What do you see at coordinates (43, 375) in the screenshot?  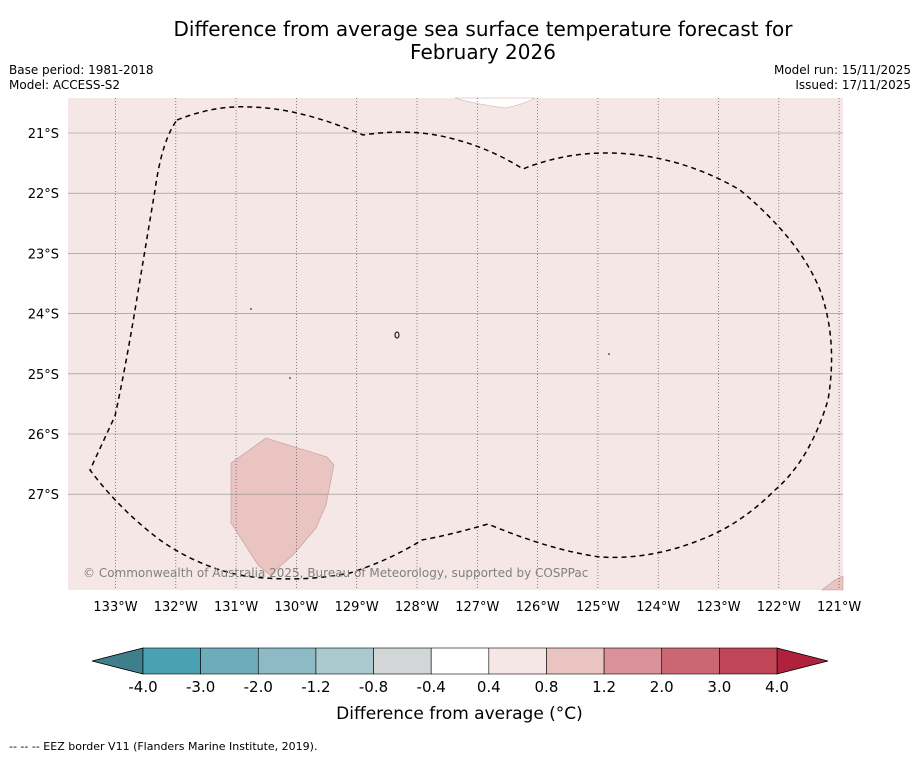 I see `lat-tick-label: 25°S` at bounding box center [43, 375].